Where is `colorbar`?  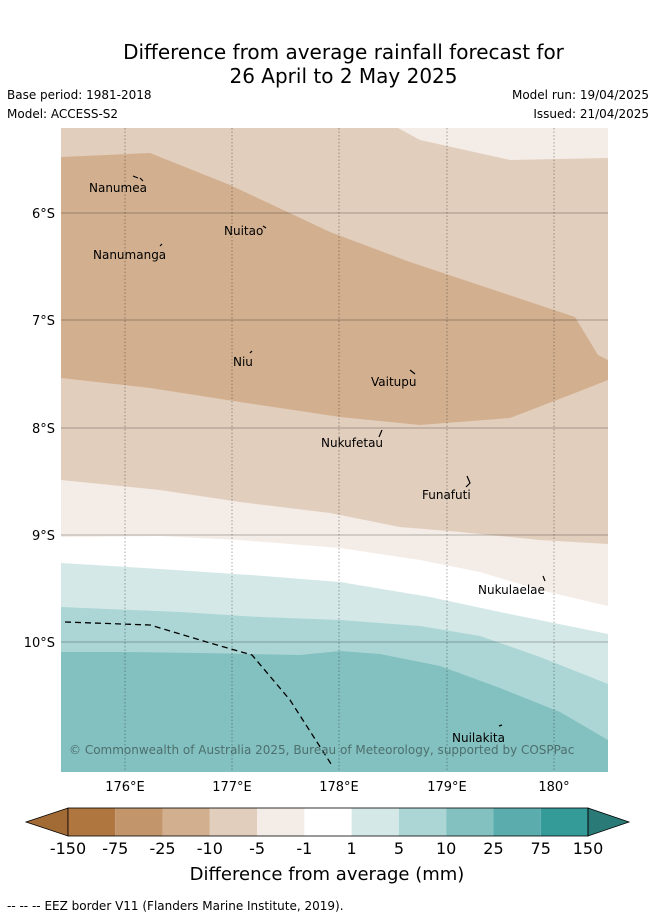
colorbar is located at coordinates (327, 822).